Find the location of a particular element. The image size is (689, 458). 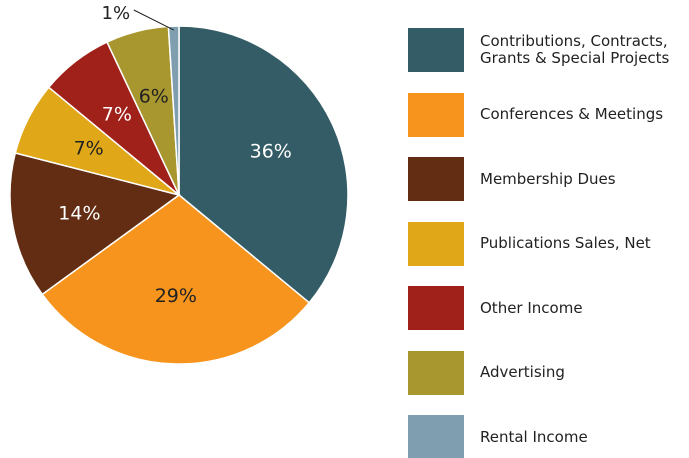

legend-label: Publications Sales, Net is located at coordinates (565, 243).